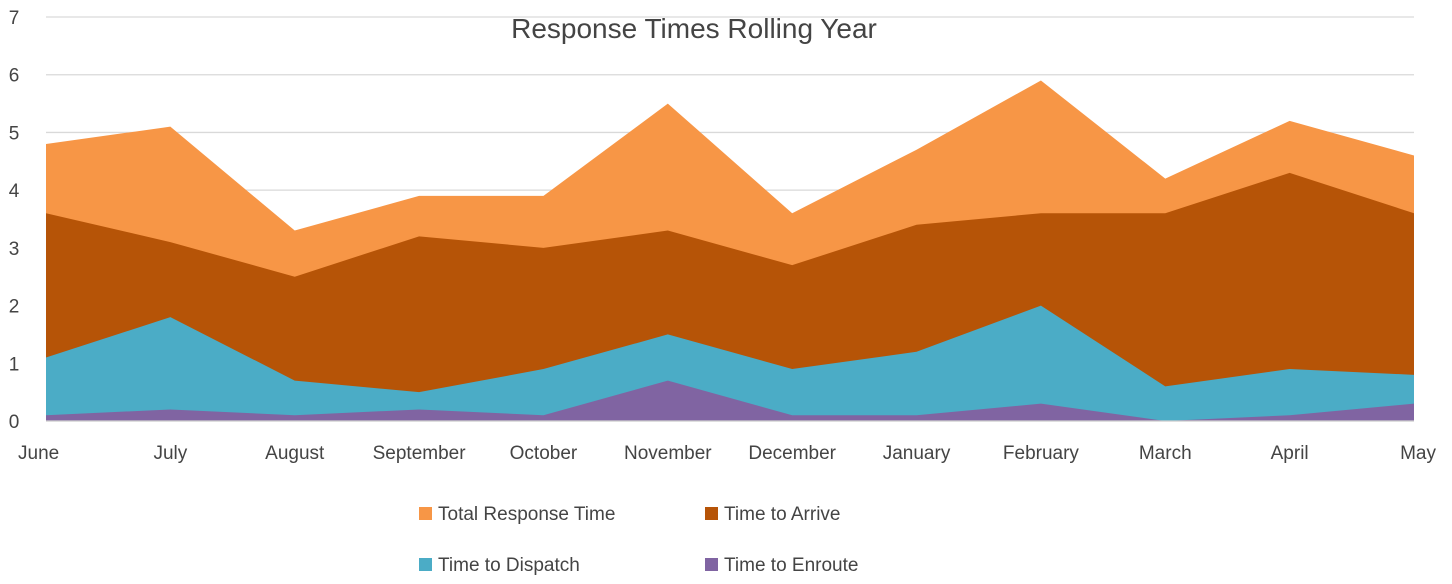 The width and height of the screenshot is (1452, 584). Describe the element at coordinates (694, 28) in the screenshot. I see `chart-title: Response Times Rolling Year` at that location.